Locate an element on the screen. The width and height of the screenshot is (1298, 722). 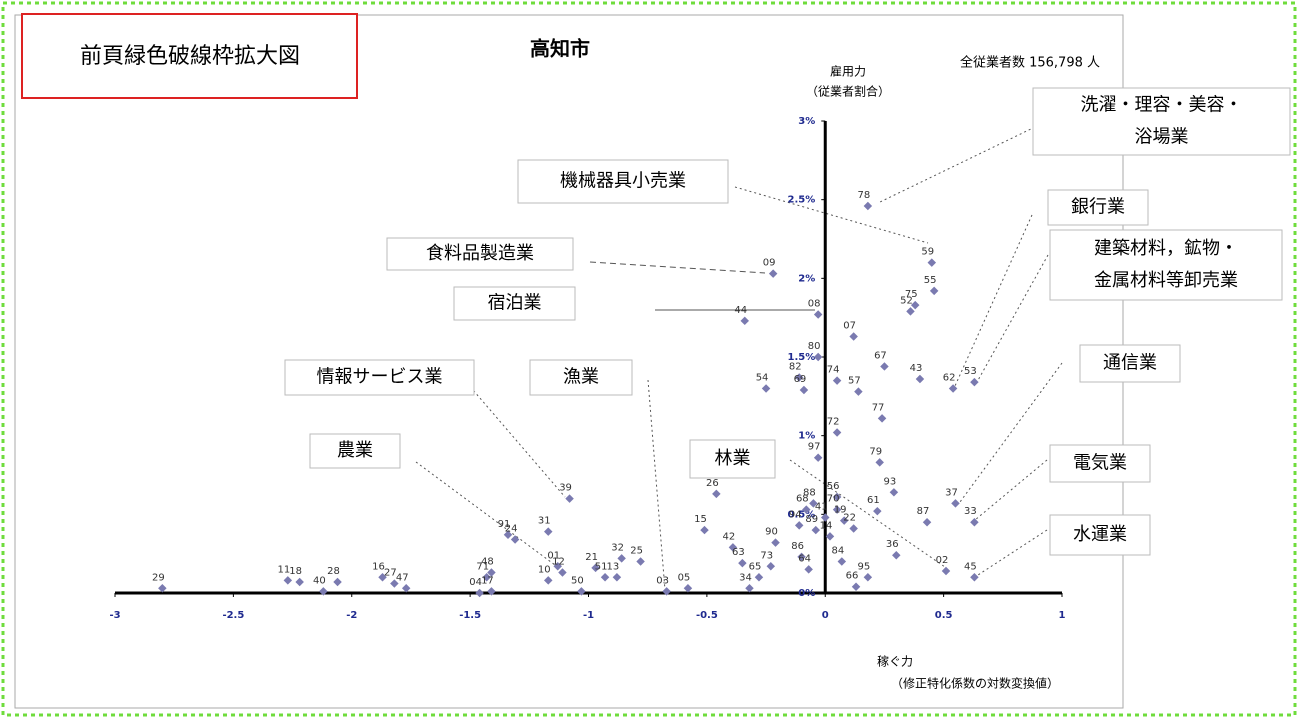
point-label: 62 is located at coordinates (949, 377).